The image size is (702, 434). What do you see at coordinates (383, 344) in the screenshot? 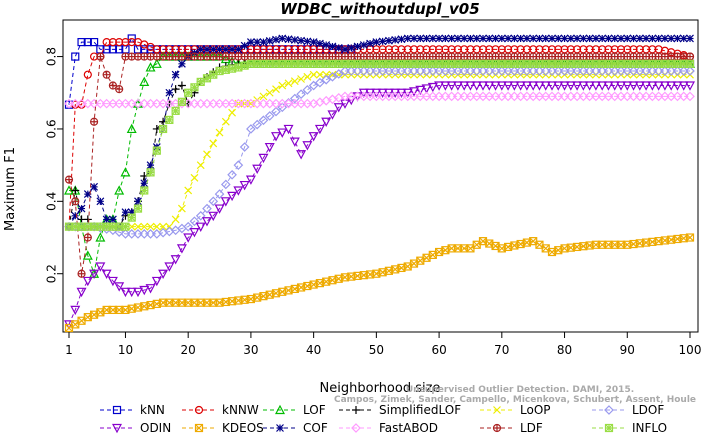
I see `x-axis: 1 10 20 30 40 50 60 70 80 90 100` at bounding box center [383, 344].